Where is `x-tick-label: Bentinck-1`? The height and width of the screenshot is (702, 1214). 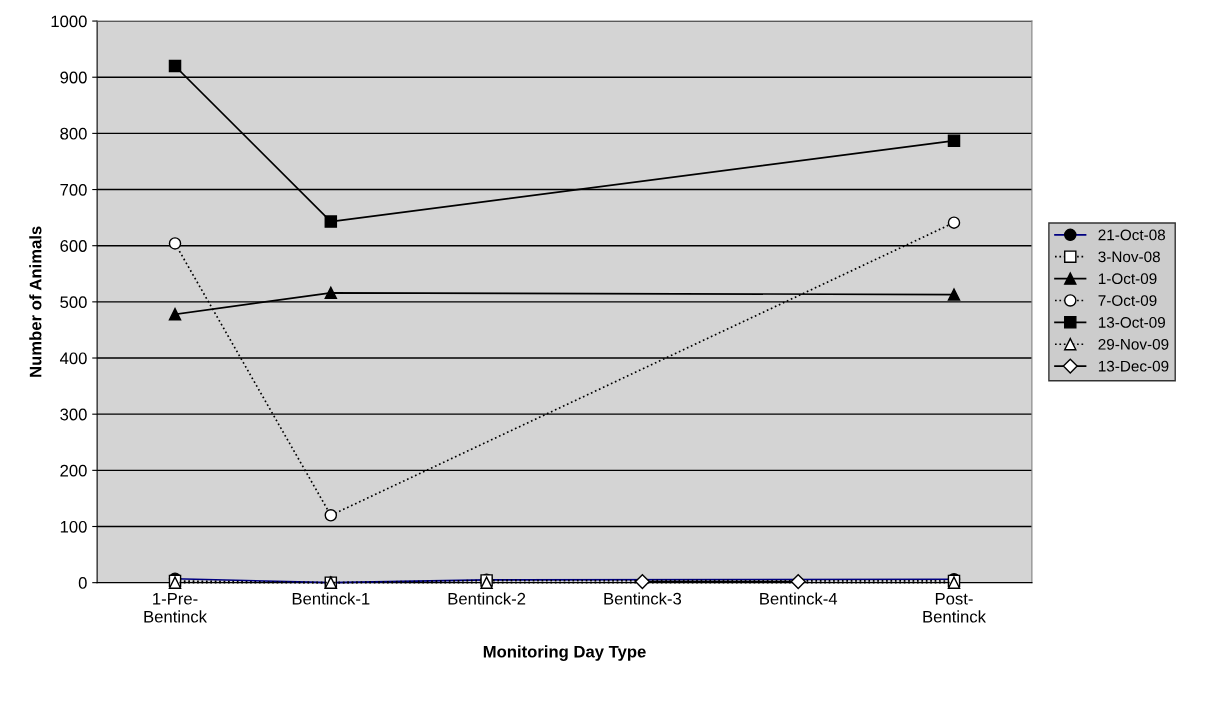 x-tick-label: Bentinck-1 is located at coordinates (331, 598).